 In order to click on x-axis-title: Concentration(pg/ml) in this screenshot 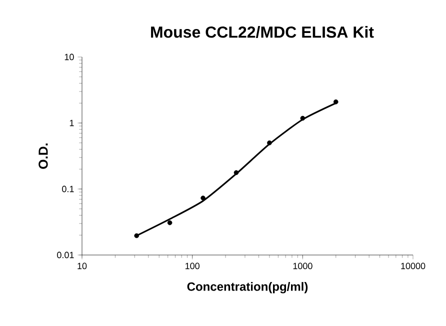, I will do `click(247, 288)`.